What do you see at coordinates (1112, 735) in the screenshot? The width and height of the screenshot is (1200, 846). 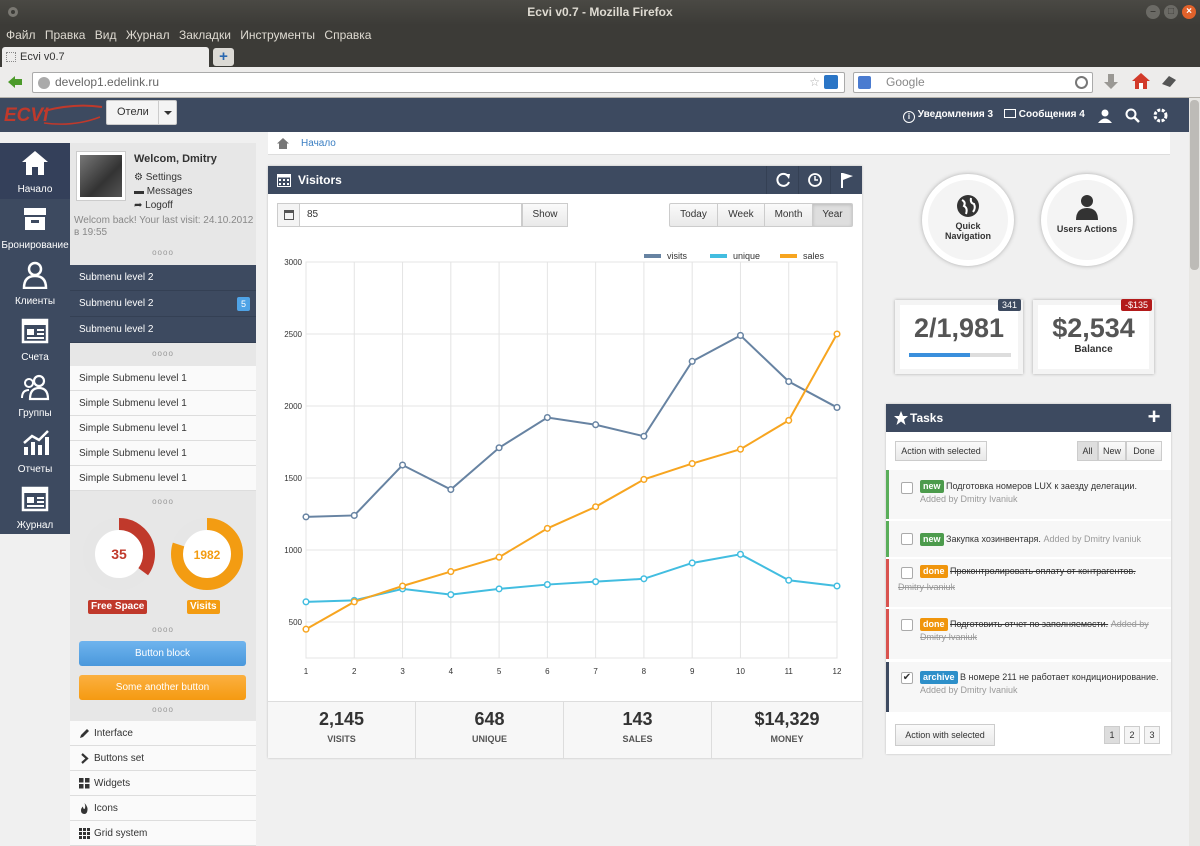 I see `page-button-1: 1` at bounding box center [1112, 735].